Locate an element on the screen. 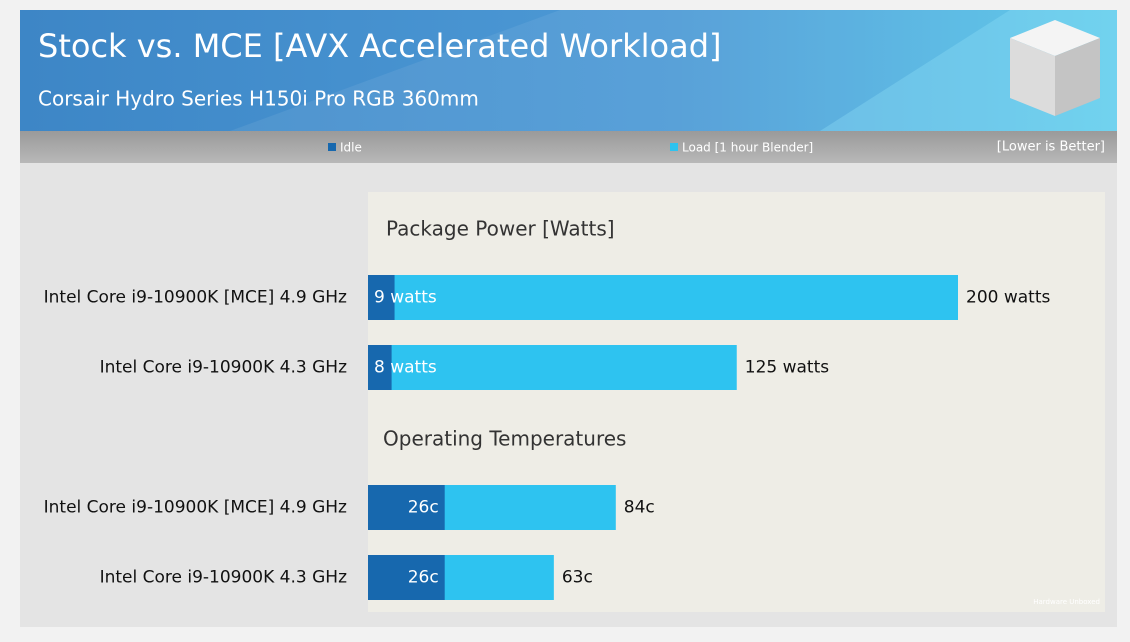 The image size is (1130, 642). legend-label: Load [1 hour Blender] is located at coordinates (747, 148).